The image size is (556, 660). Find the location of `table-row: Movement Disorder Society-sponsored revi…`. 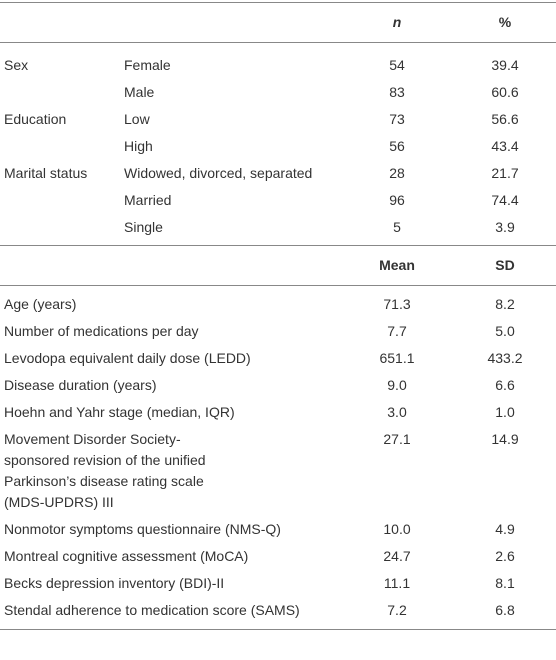

table-row: Movement Disorder Society-sponsored revi… is located at coordinates (278, 471).